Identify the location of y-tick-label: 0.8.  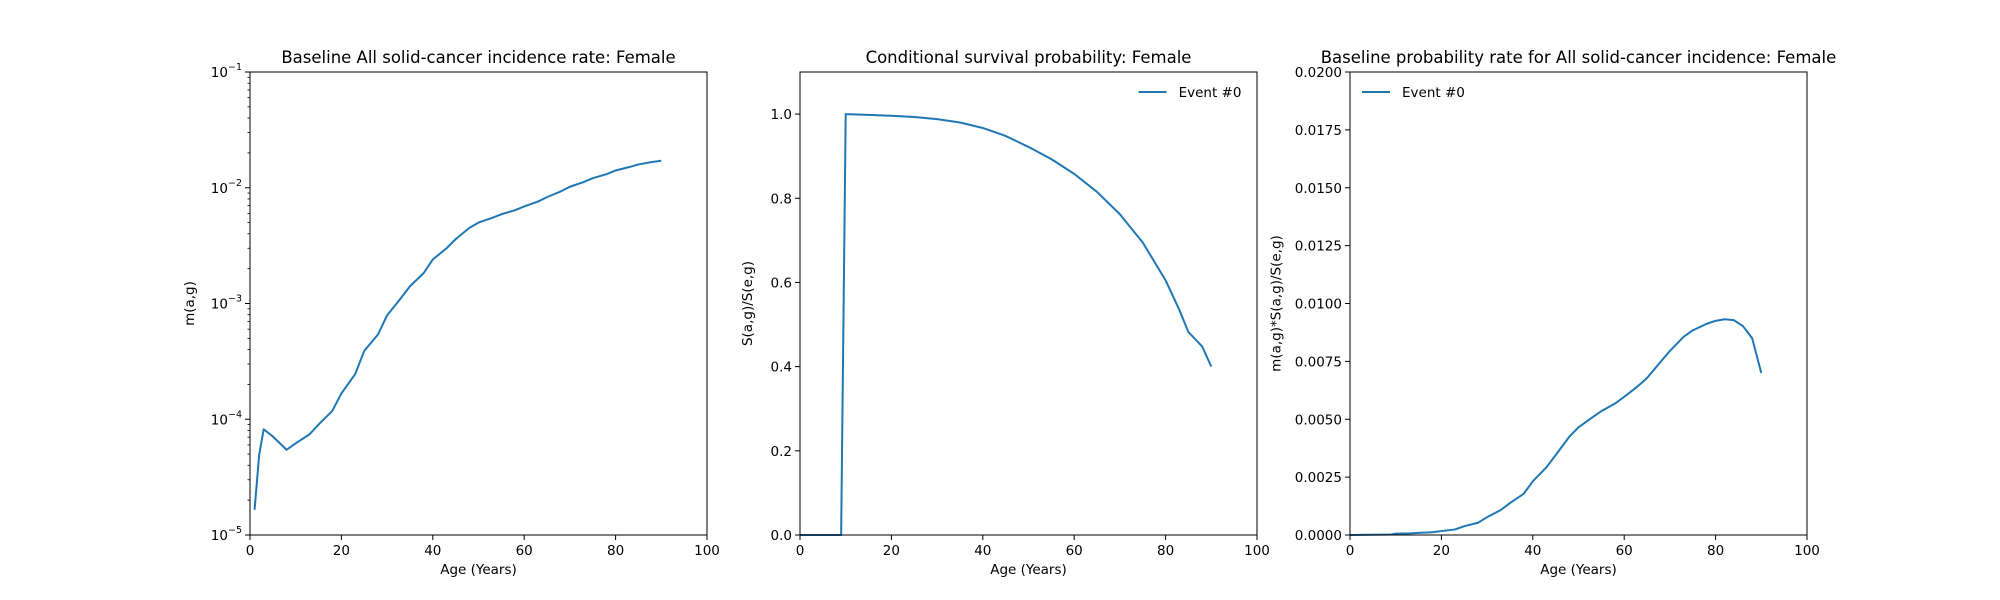
(781, 199).